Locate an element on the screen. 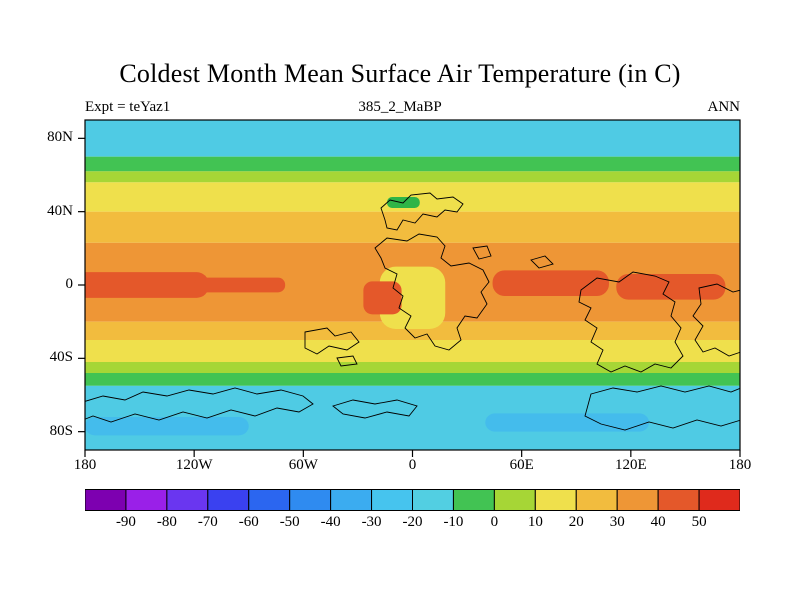 Image resolution: width=800 pixels, height=600 pixels. colorbar-tick-label: -30 is located at coordinates (371, 522).